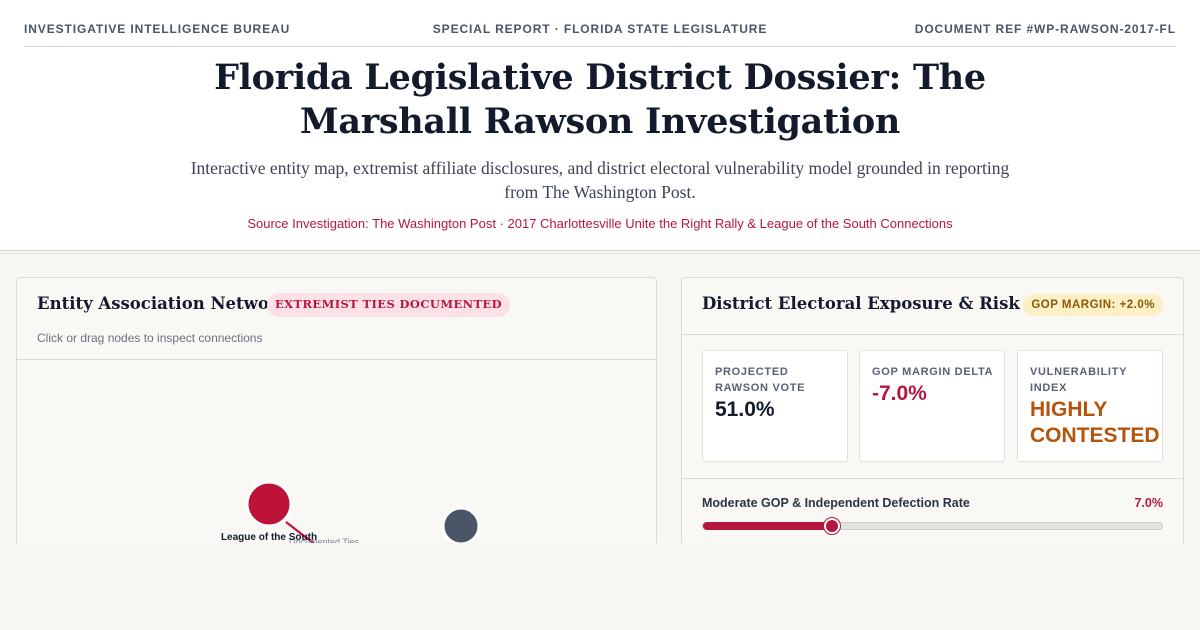 The height and width of the screenshot is (630, 1200). I want to click on stat-card-projected-vote: PROJECTED RAWSON VOTE 51.0%, so click(775, 406).